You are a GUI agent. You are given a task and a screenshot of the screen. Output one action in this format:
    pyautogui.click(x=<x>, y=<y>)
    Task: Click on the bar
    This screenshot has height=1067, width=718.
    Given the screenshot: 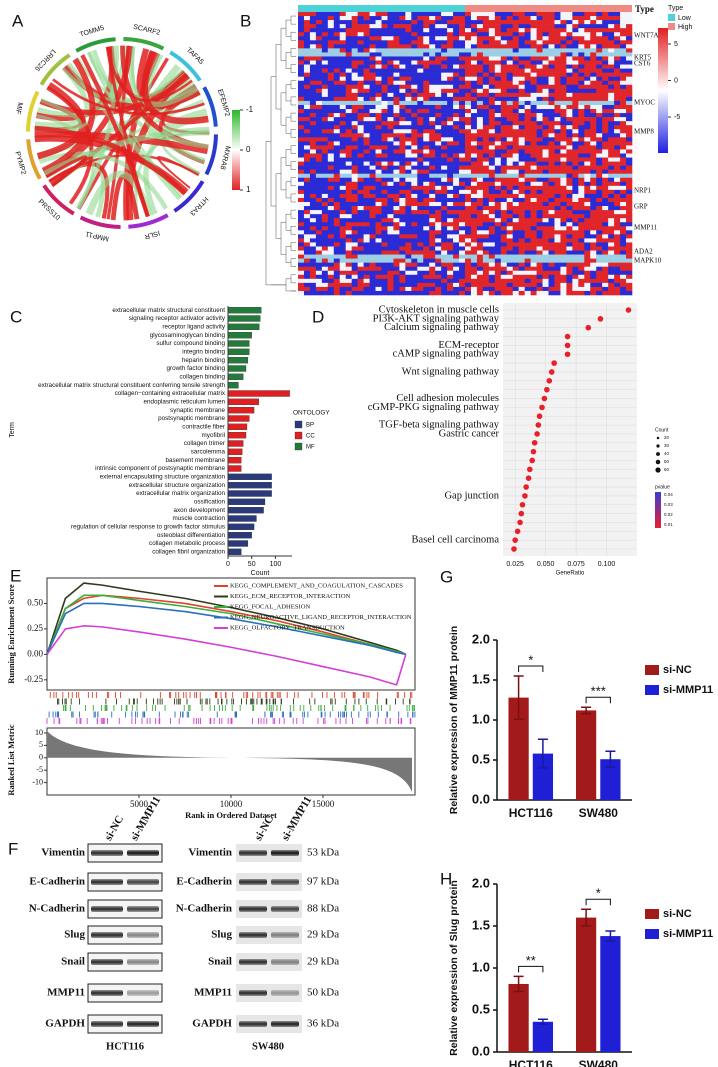 What is the action you would take?
    pyautogui.click(x=243, y=326)
    